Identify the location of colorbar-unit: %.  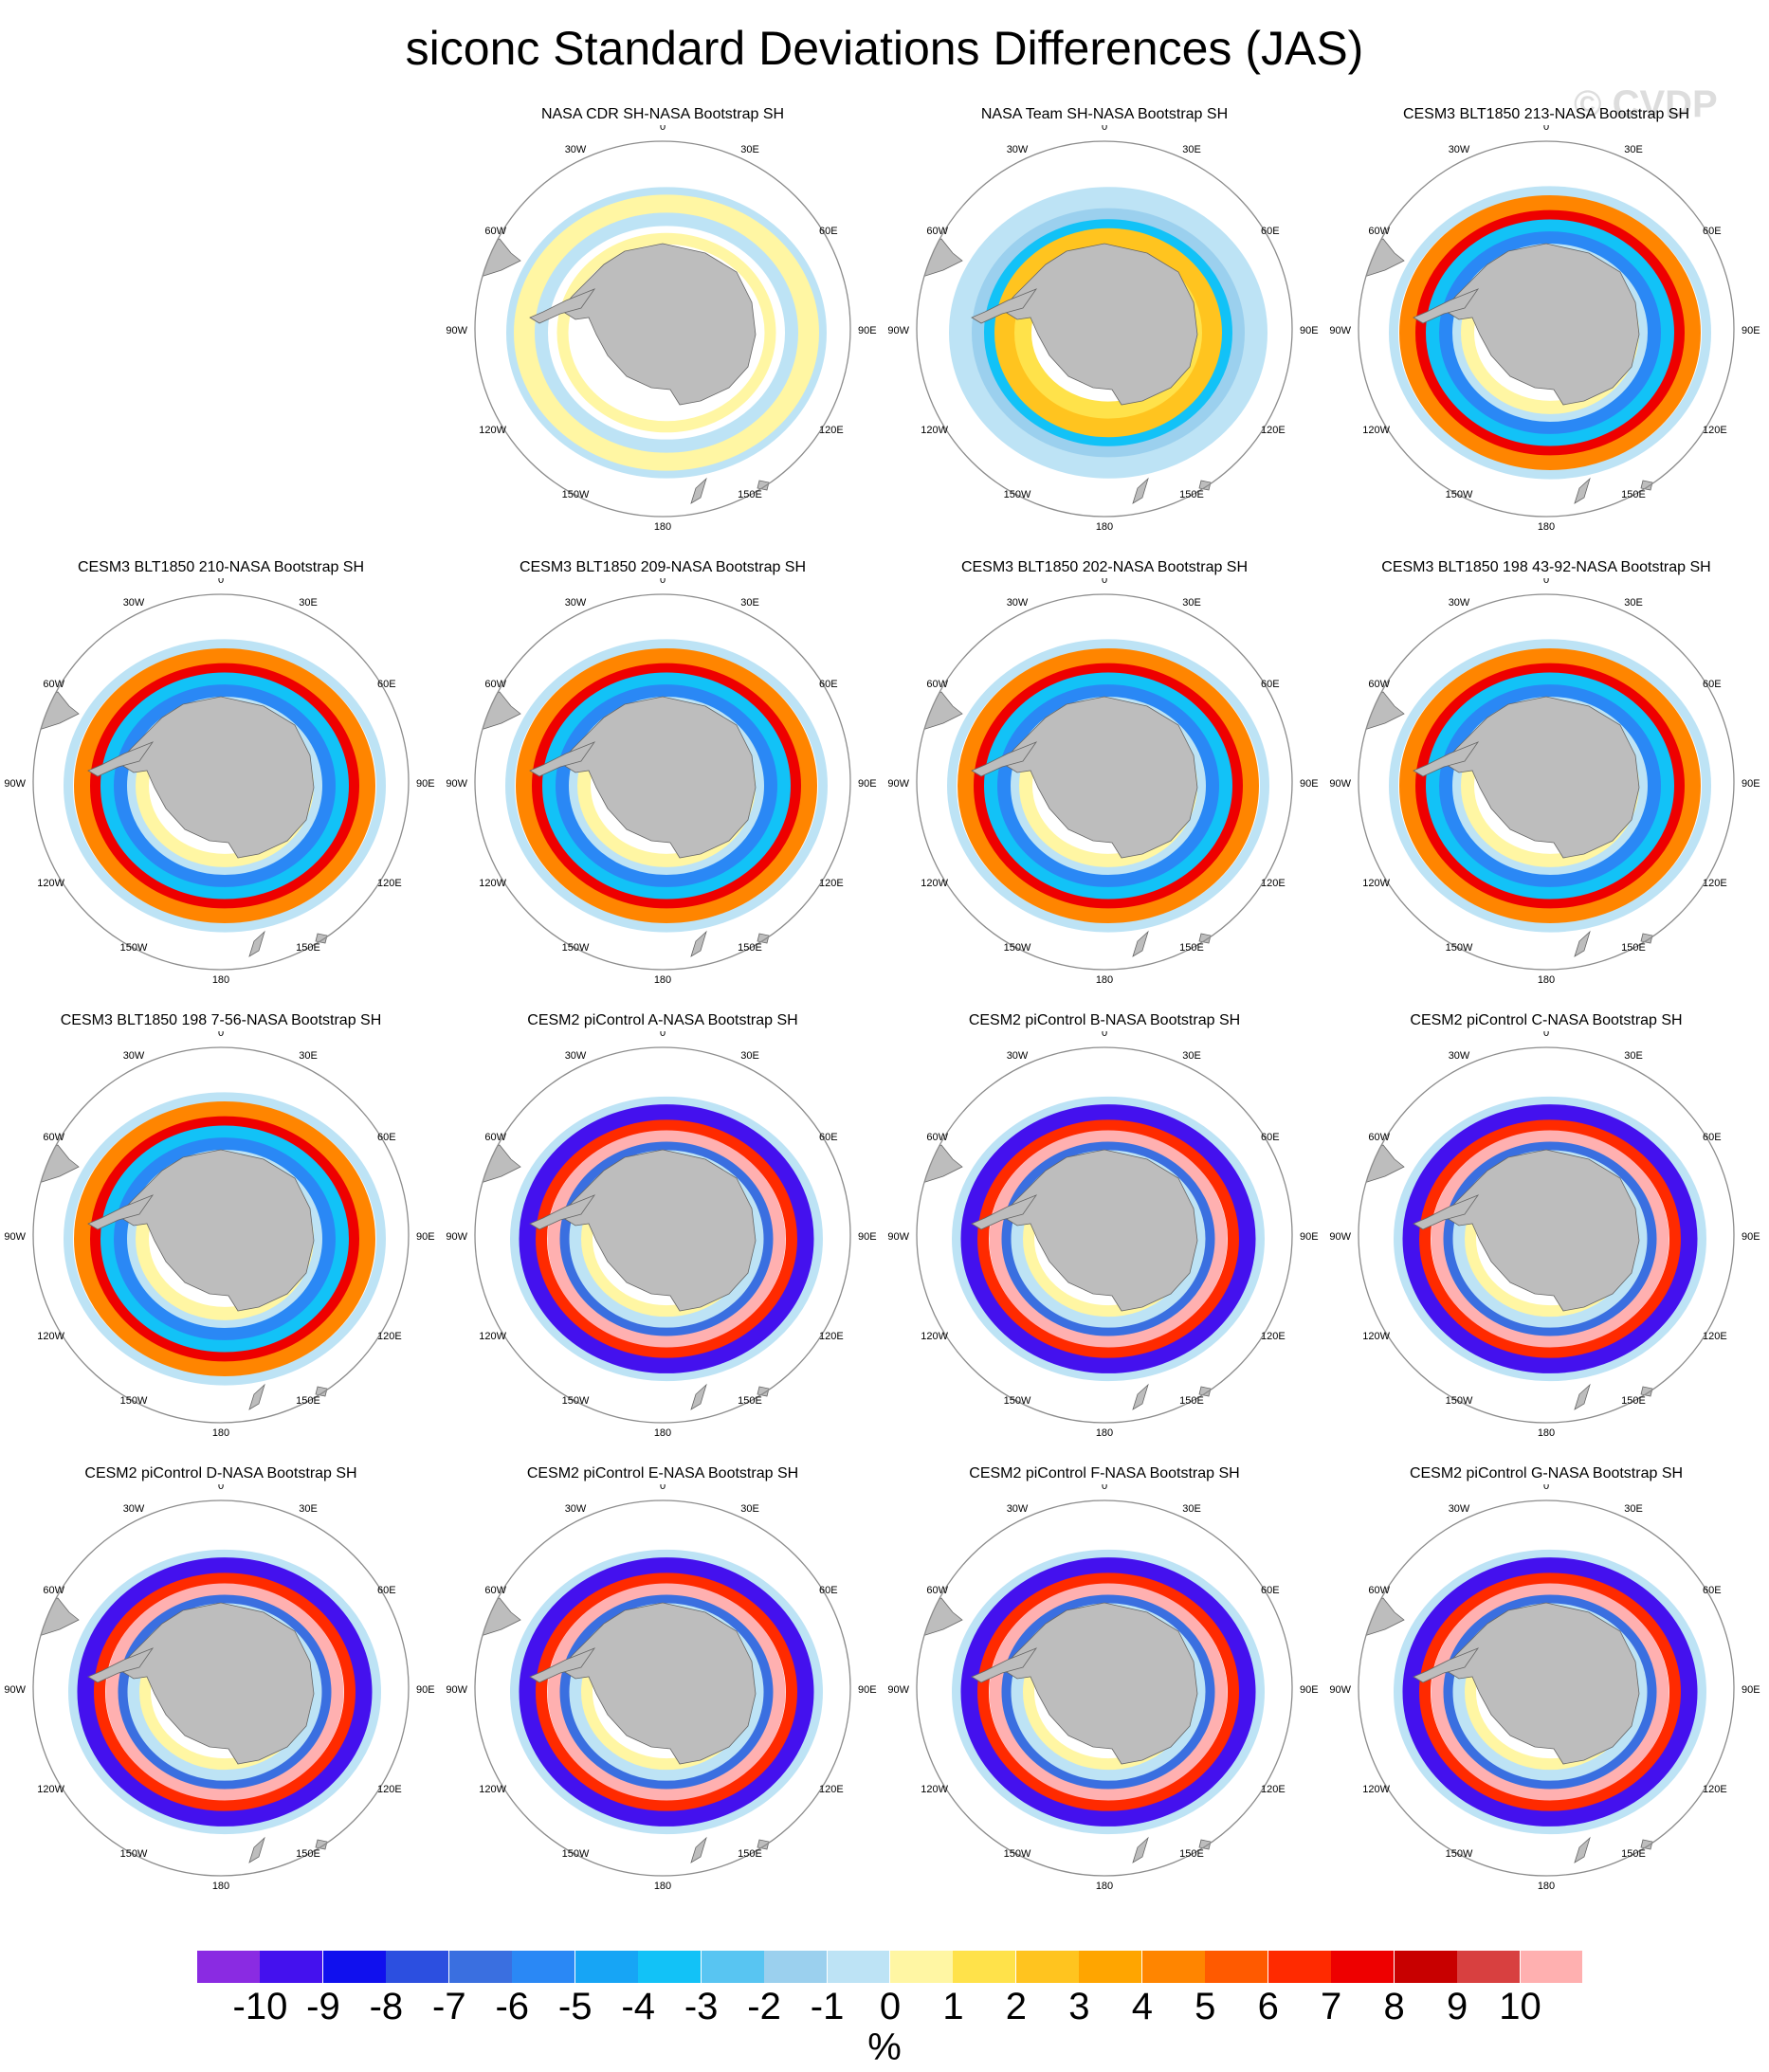
(884, 2047).